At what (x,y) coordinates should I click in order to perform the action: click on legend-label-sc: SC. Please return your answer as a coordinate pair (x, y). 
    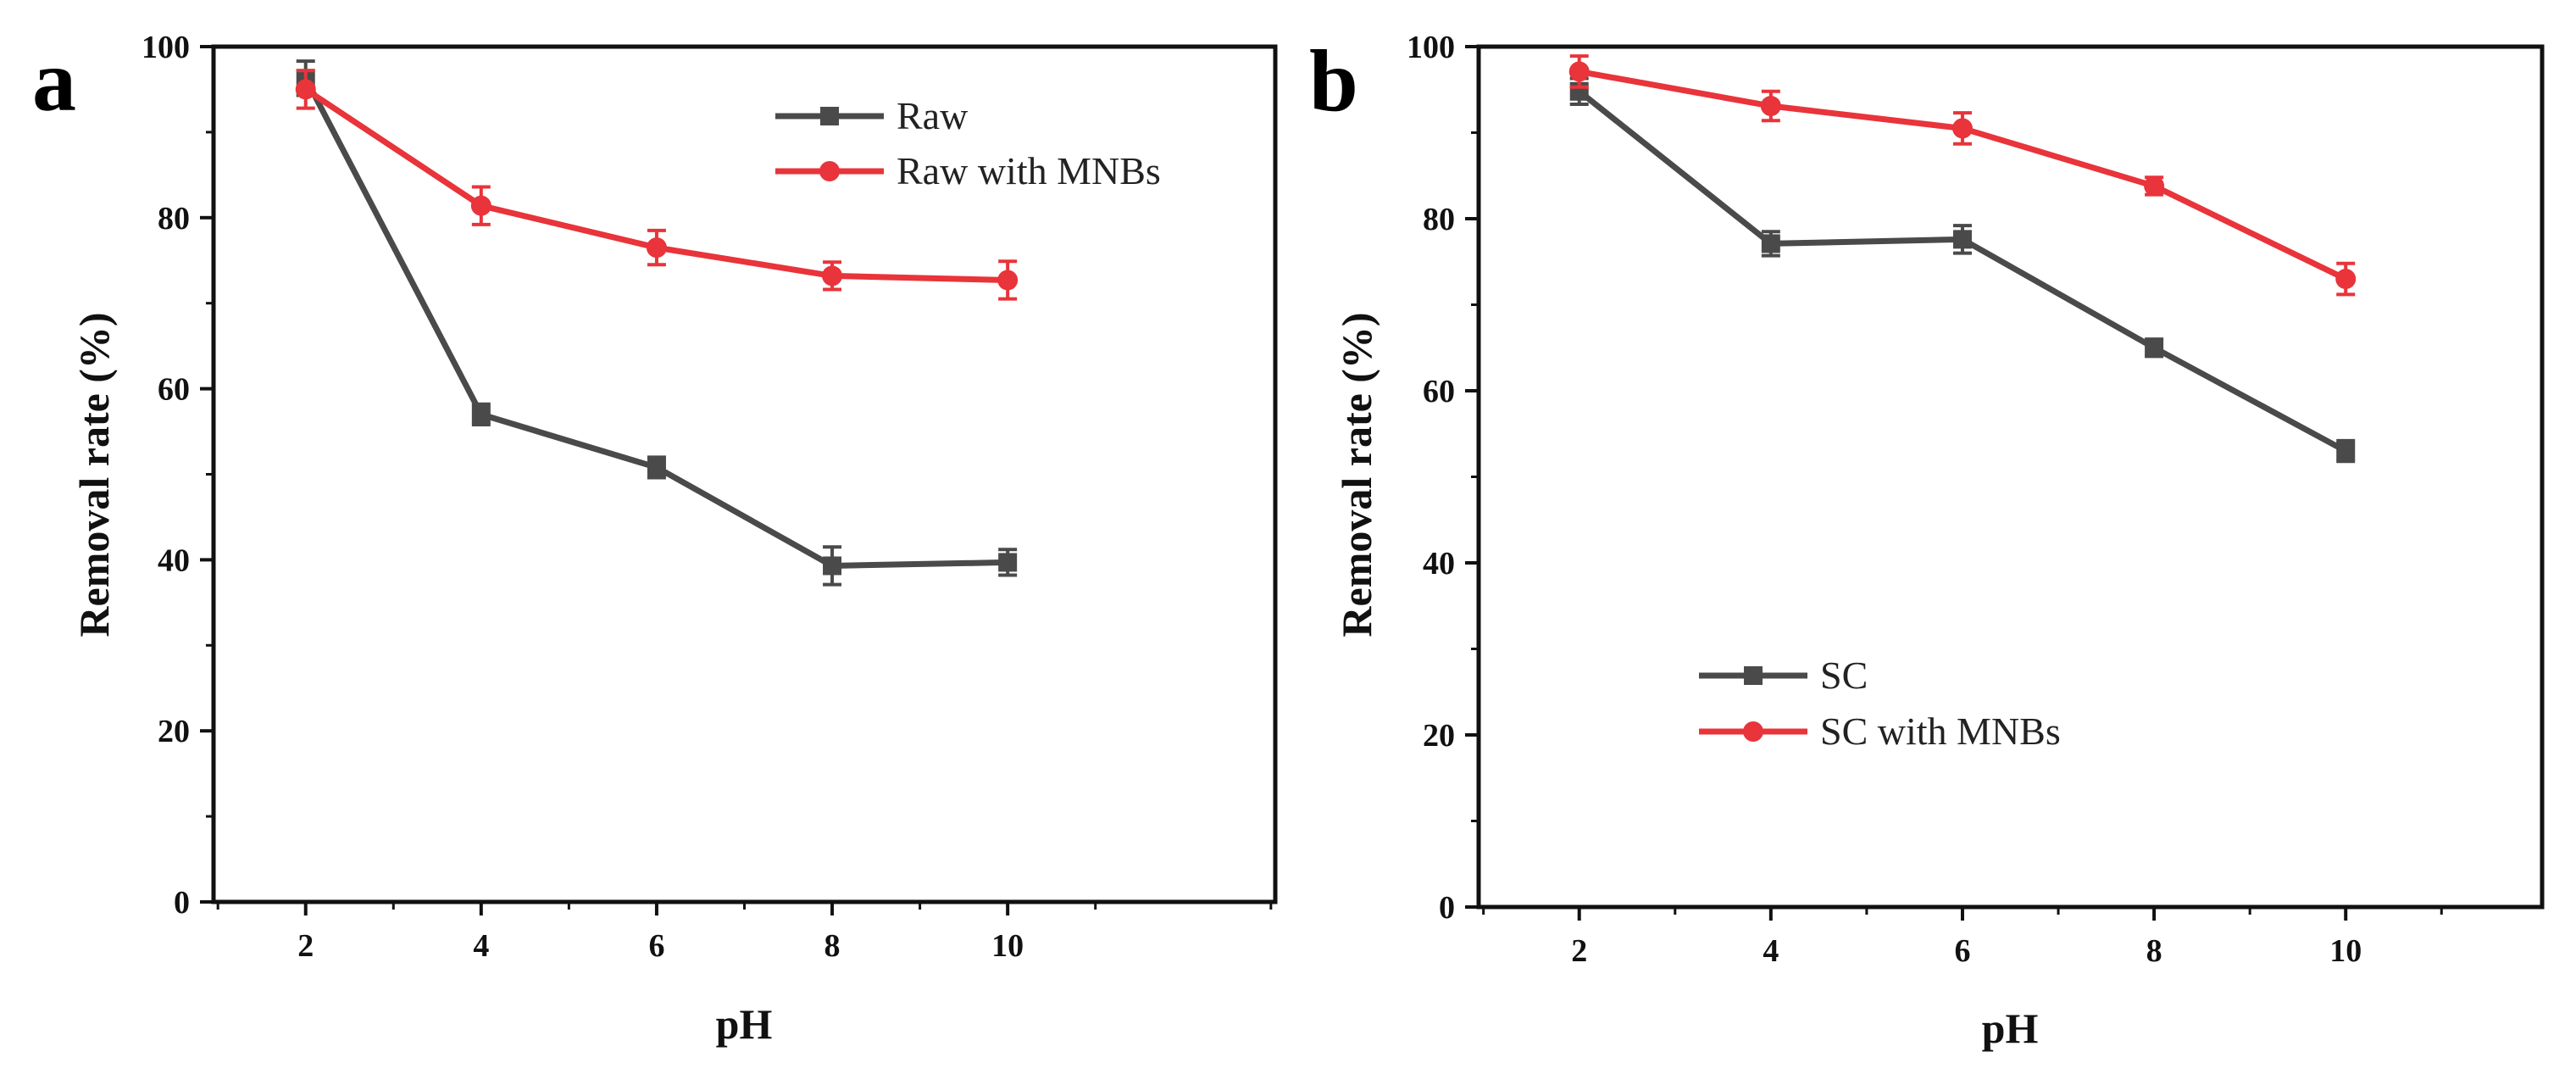
    Looking at the image, I should click on (1844, 675).